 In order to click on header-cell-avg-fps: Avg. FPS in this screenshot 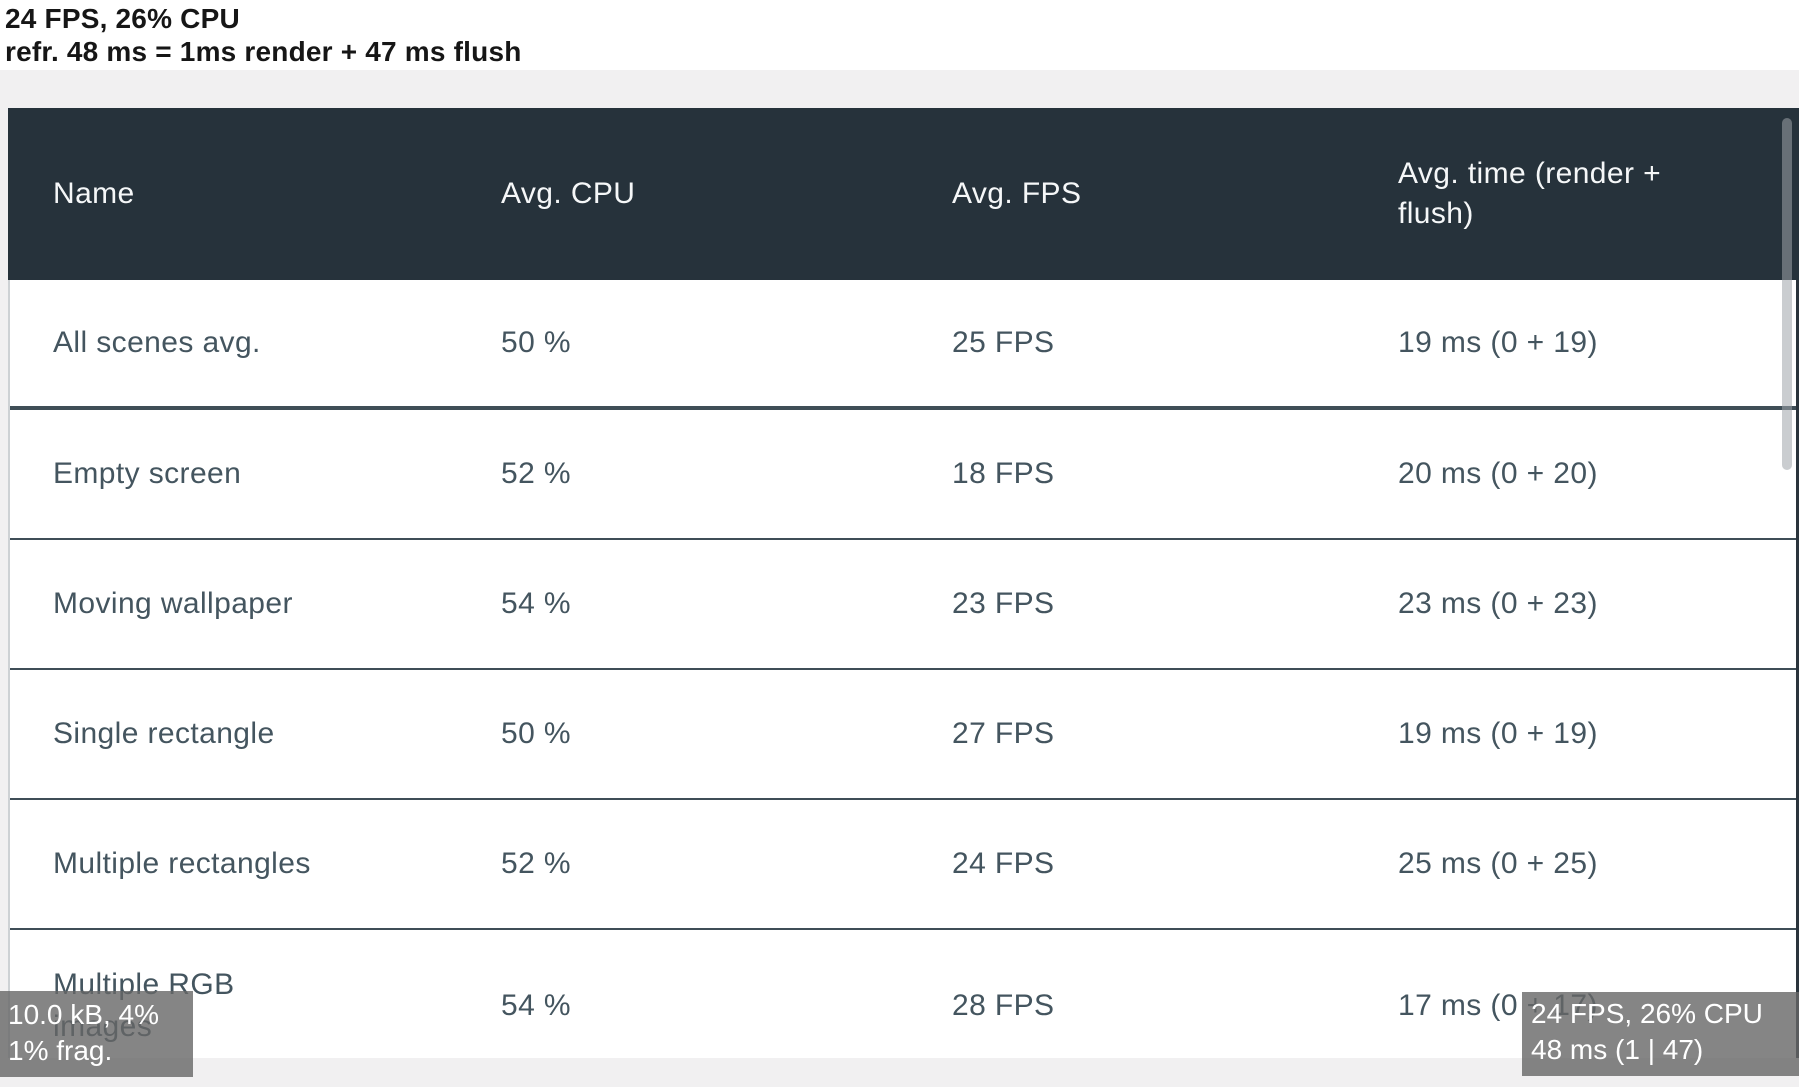, I will do `click(1017, 193)`.